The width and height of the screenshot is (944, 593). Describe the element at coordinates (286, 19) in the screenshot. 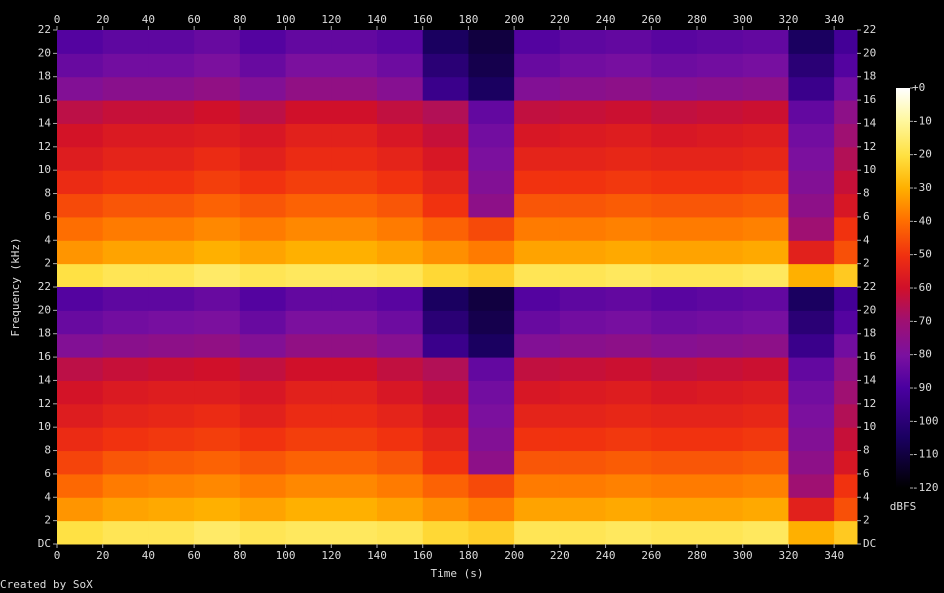

I see `x-tick-label: 100` at that location.